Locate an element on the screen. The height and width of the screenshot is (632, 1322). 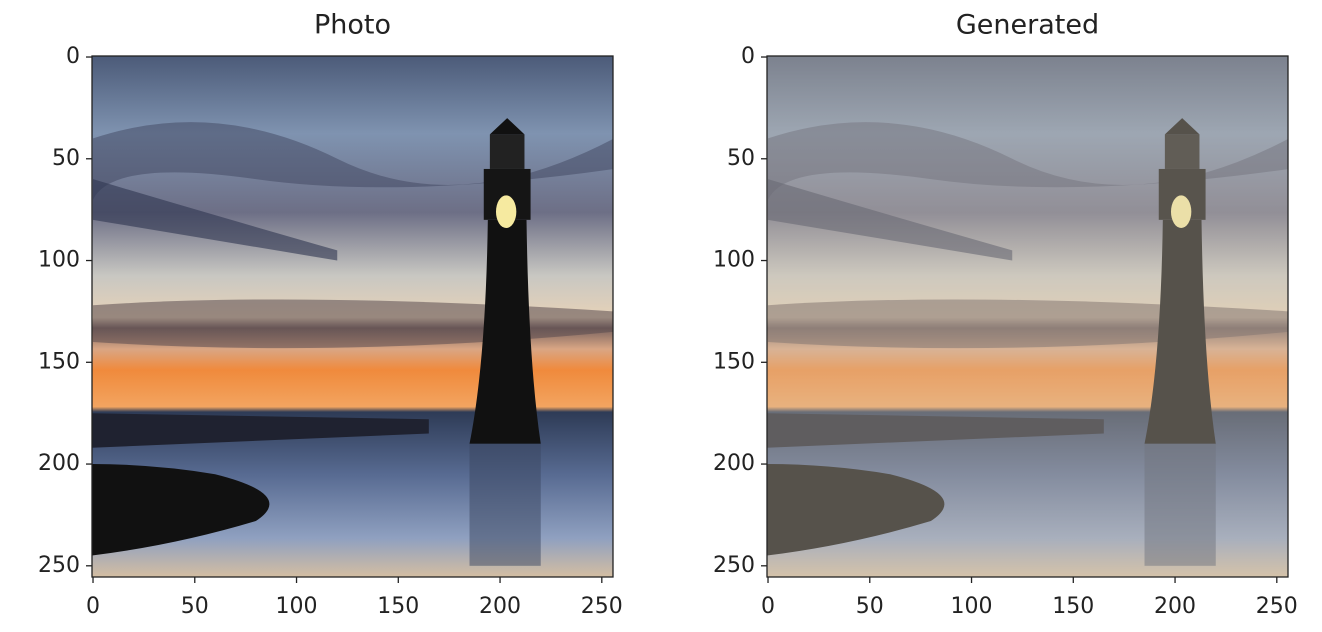
axes-title: Photo is located at coordinates (352, 25).